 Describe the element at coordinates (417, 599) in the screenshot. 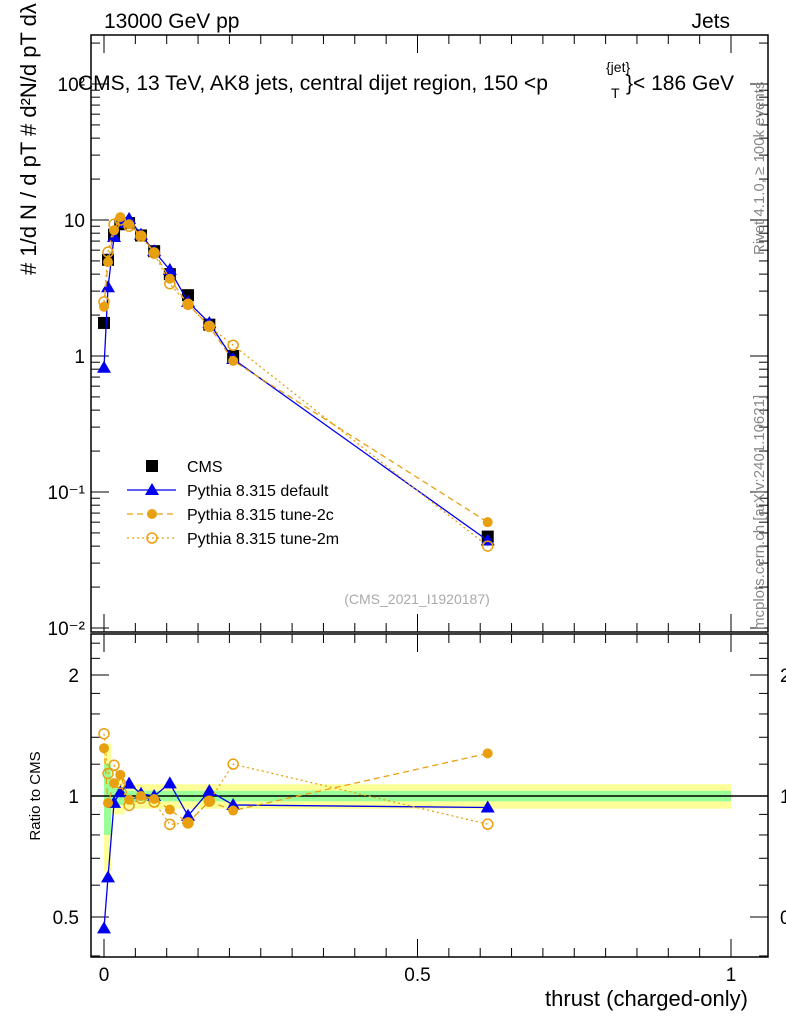

I see `analysis-watermark: (CMS_2021_I1920187)` at that location.